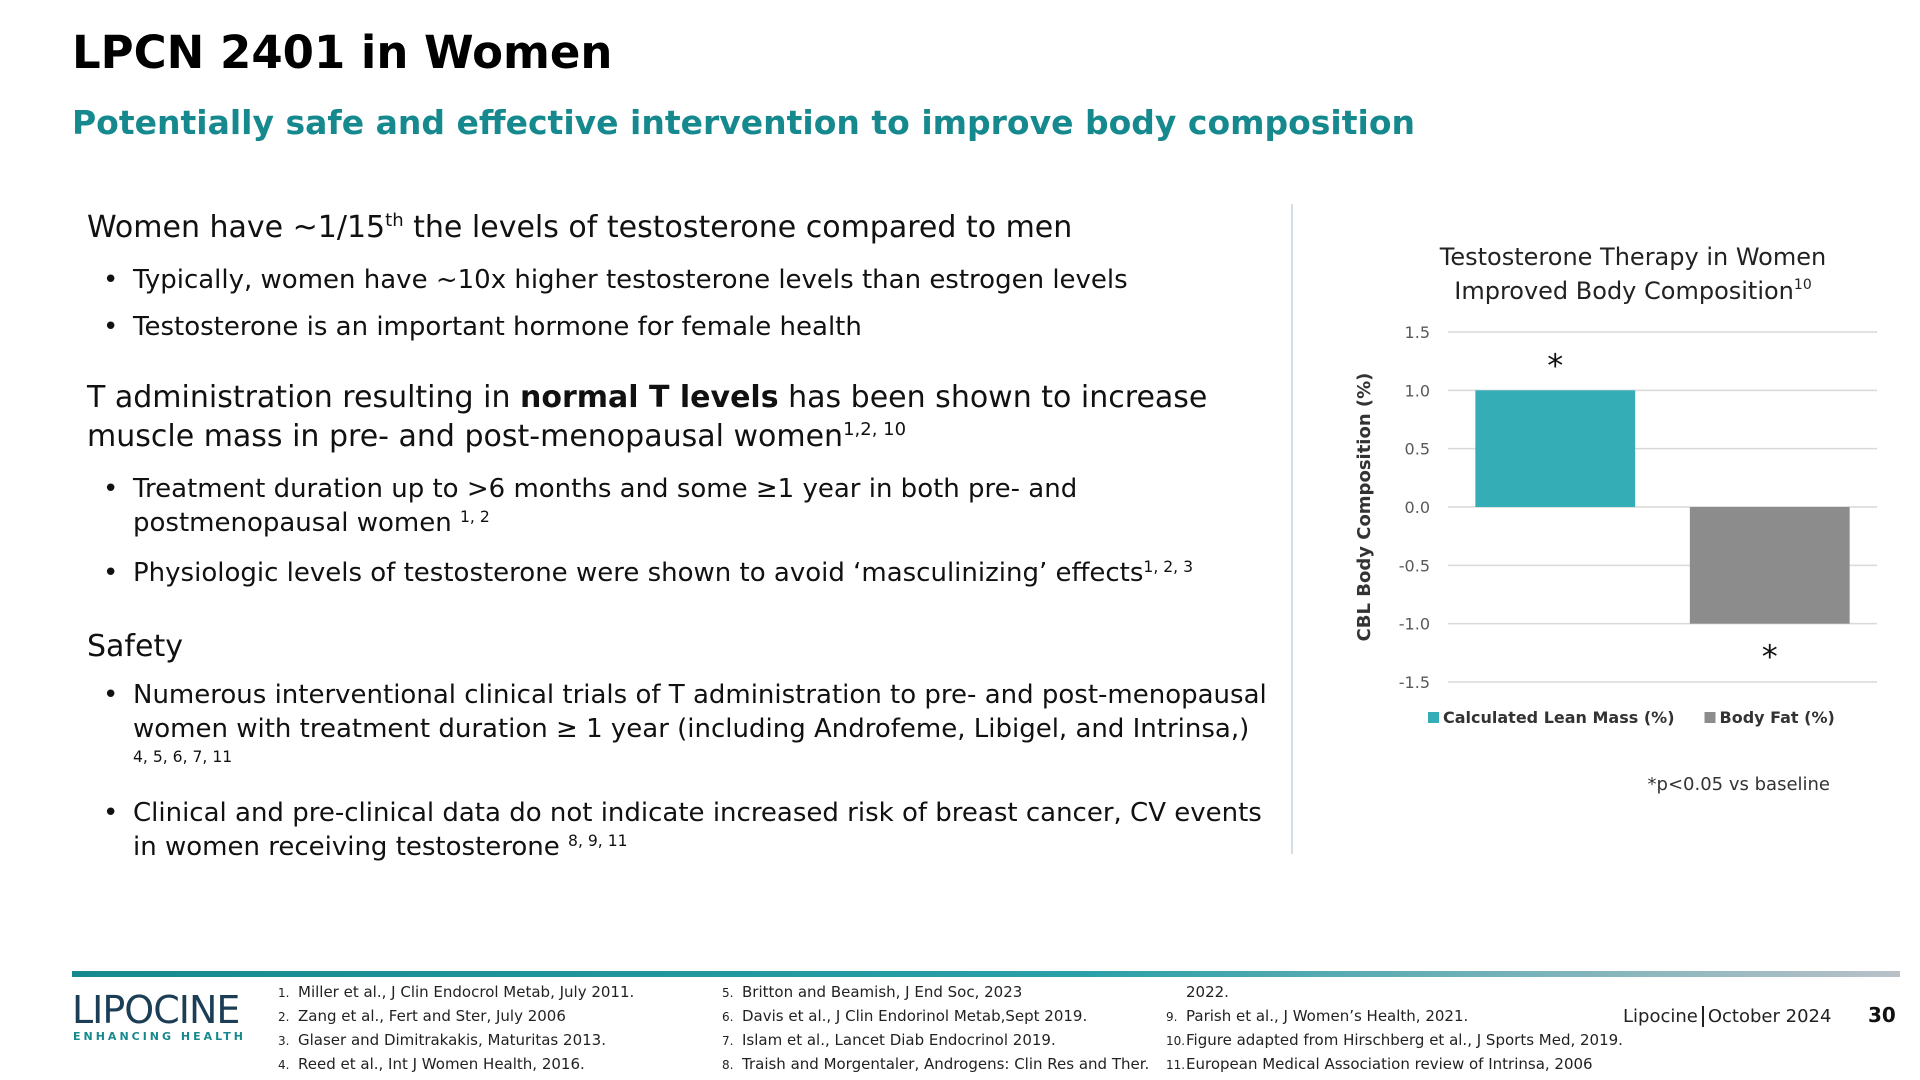 The width and height of the screenshot is (1920, 1080). I want to click on logo: LIPOCINE, so click(156, 1010).